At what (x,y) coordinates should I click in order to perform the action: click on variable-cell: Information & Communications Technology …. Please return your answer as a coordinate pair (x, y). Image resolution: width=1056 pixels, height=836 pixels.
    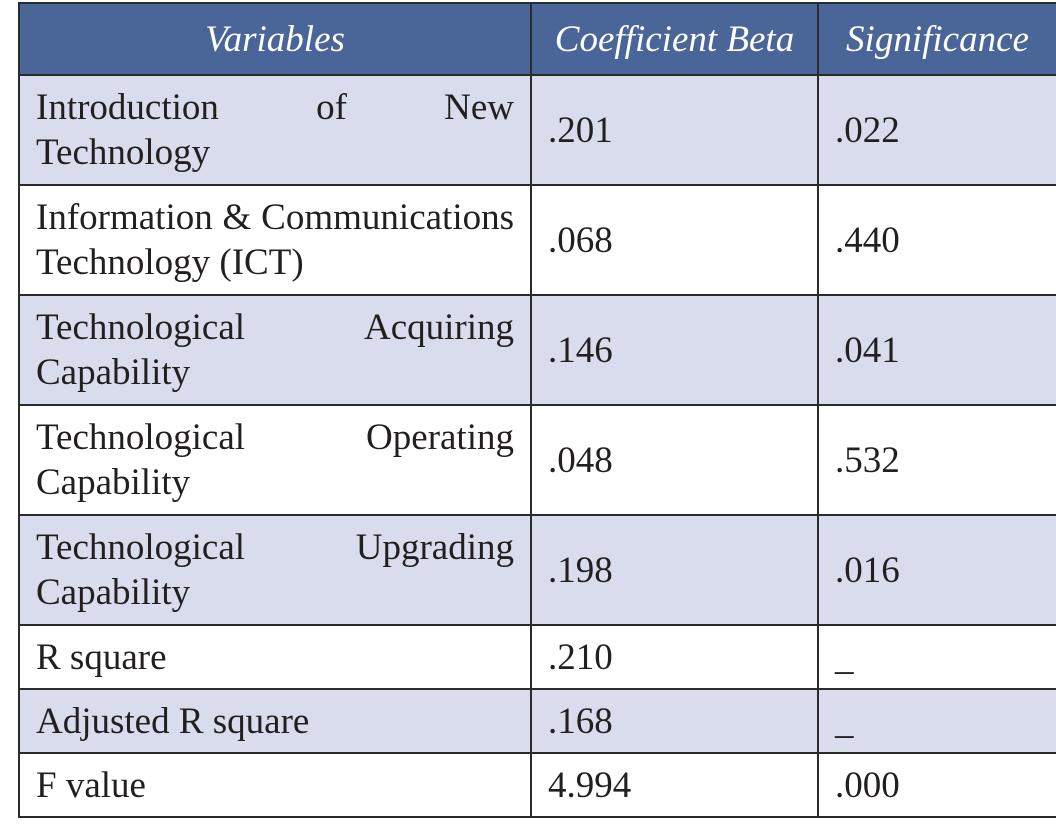
    Looking at the image, I should click on (275, 240).